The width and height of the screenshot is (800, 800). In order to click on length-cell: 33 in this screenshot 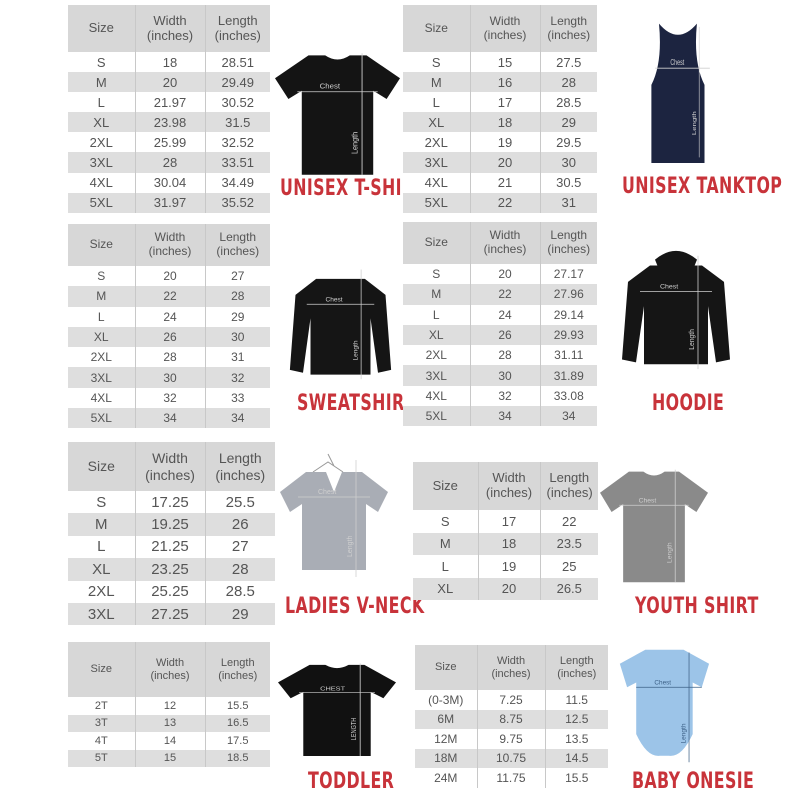, I will do `click(237, 398)`.